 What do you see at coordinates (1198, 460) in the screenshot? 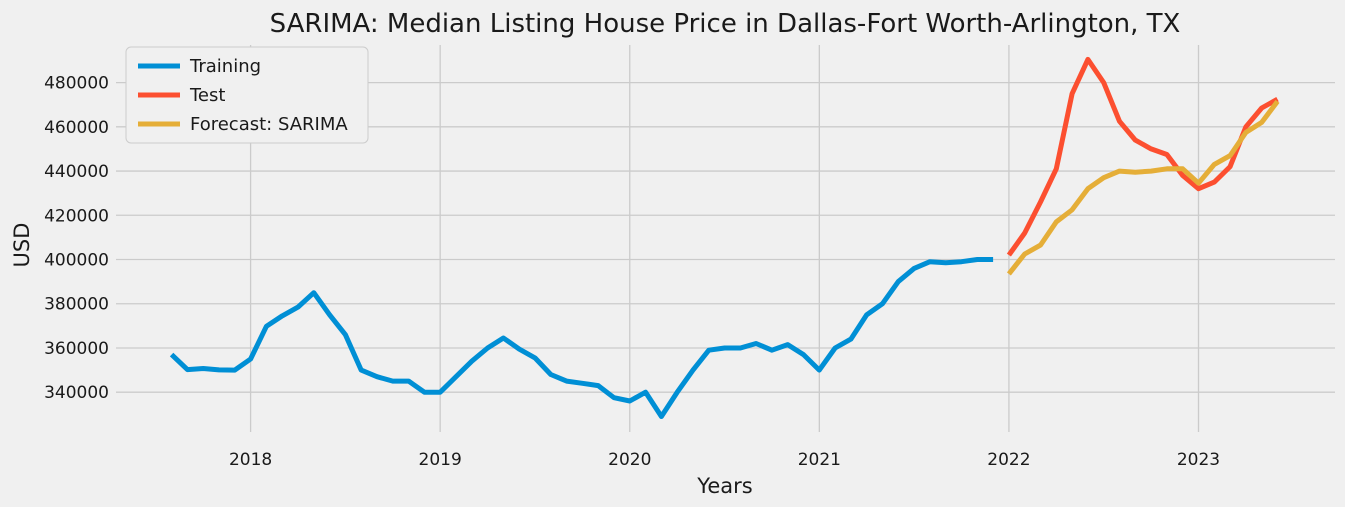
I see `x-tick-label: 2023` at bounding box center [1198, 460].